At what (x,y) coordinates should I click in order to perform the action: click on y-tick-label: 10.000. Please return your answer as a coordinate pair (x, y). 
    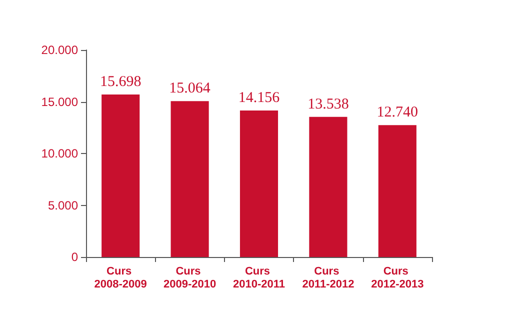
    Looking at the image, I should click on (59, 153).